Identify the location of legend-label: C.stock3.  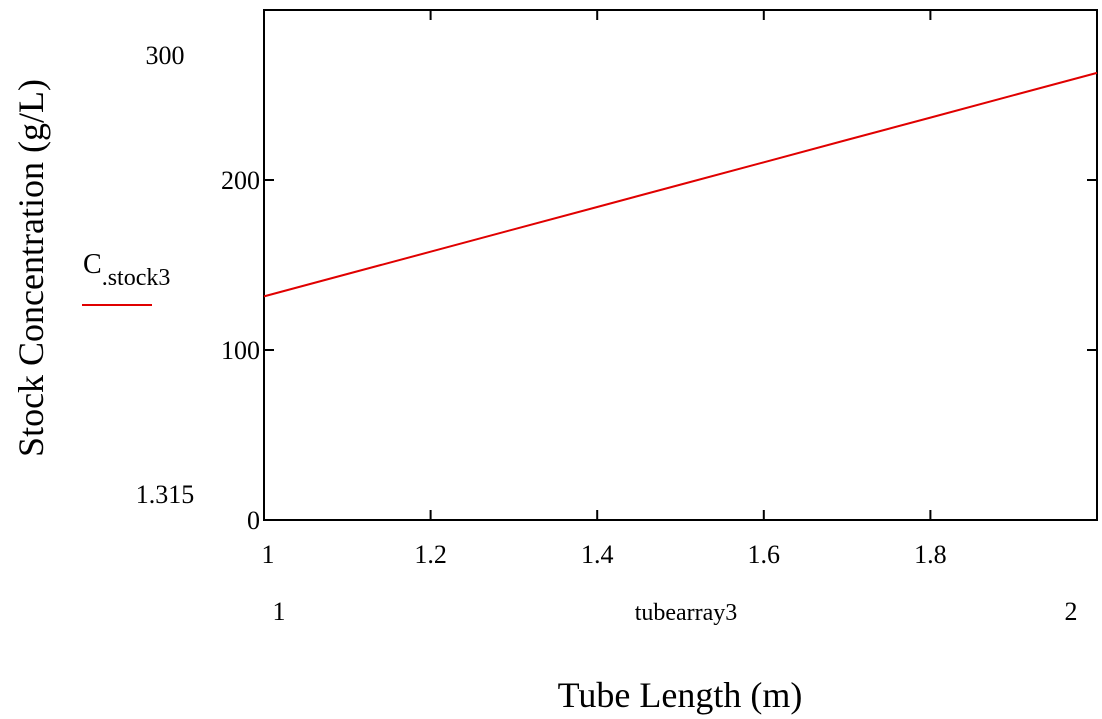
(126, 270).